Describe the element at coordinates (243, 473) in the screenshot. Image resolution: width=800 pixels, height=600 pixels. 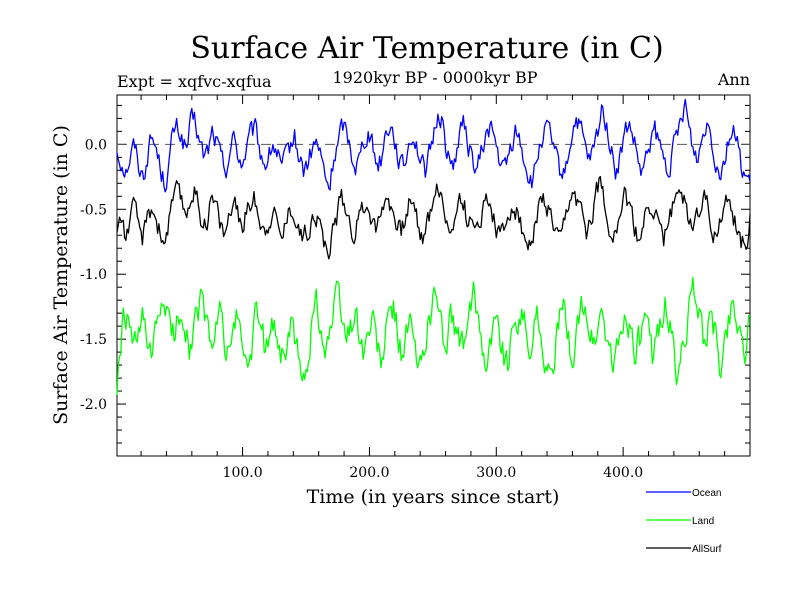
I see `x-tick-label: 100.0` at that location.